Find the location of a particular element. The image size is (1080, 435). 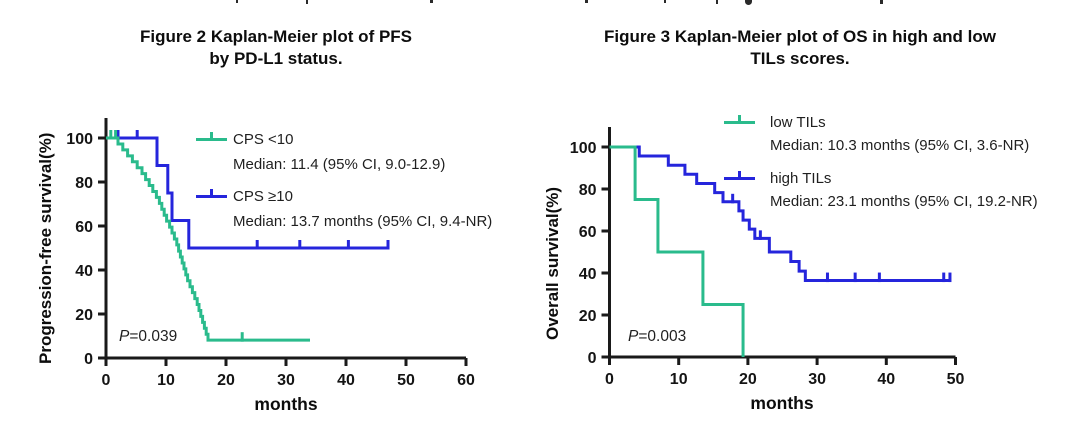

figure2-legend-swatch-cps-lt10 is located at coordinates (211, 136).